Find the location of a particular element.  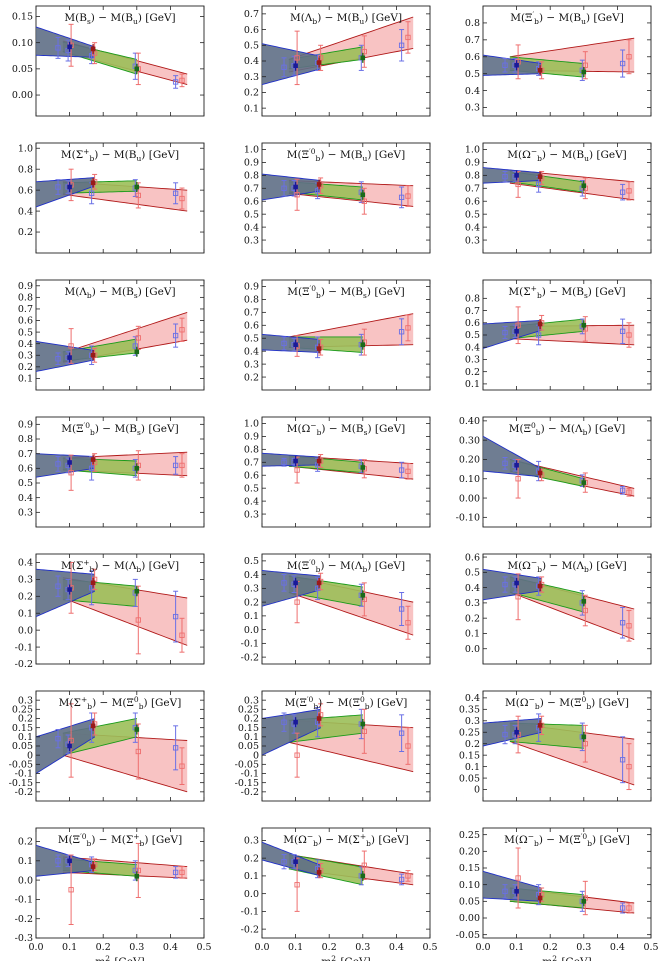

y-tick-label: -0.2 is located at coordinates (24, 919).